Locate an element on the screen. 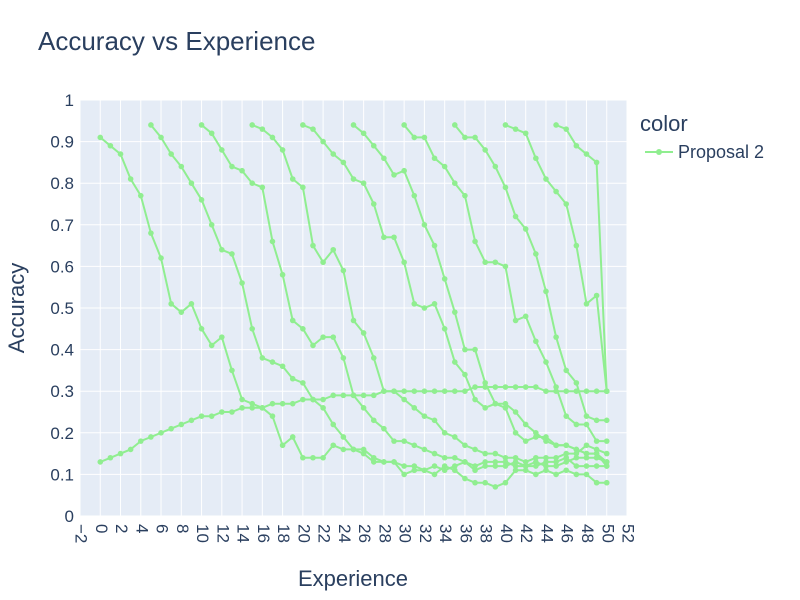 Image resolution: width=800 pixels, height=600 pixels. chart-title: Accuracy vs Experience is located at coordinates (176, 41).